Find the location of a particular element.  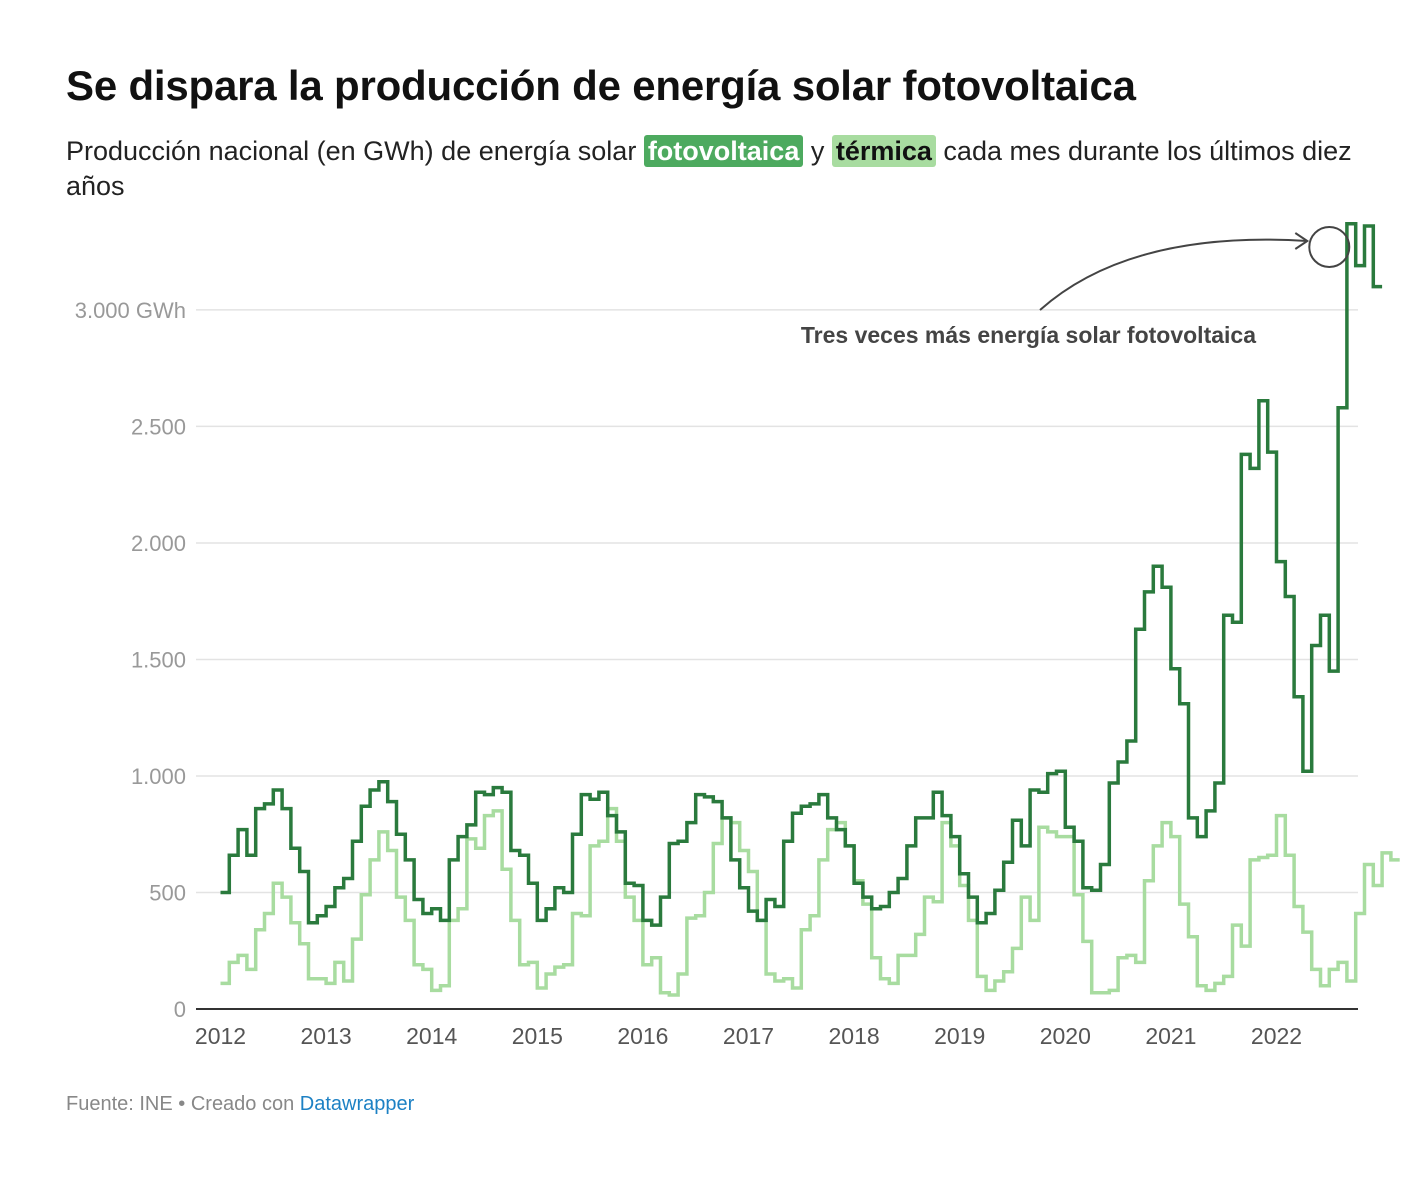

x-tick-label: 2012 is located at coordinates (220, 1036).